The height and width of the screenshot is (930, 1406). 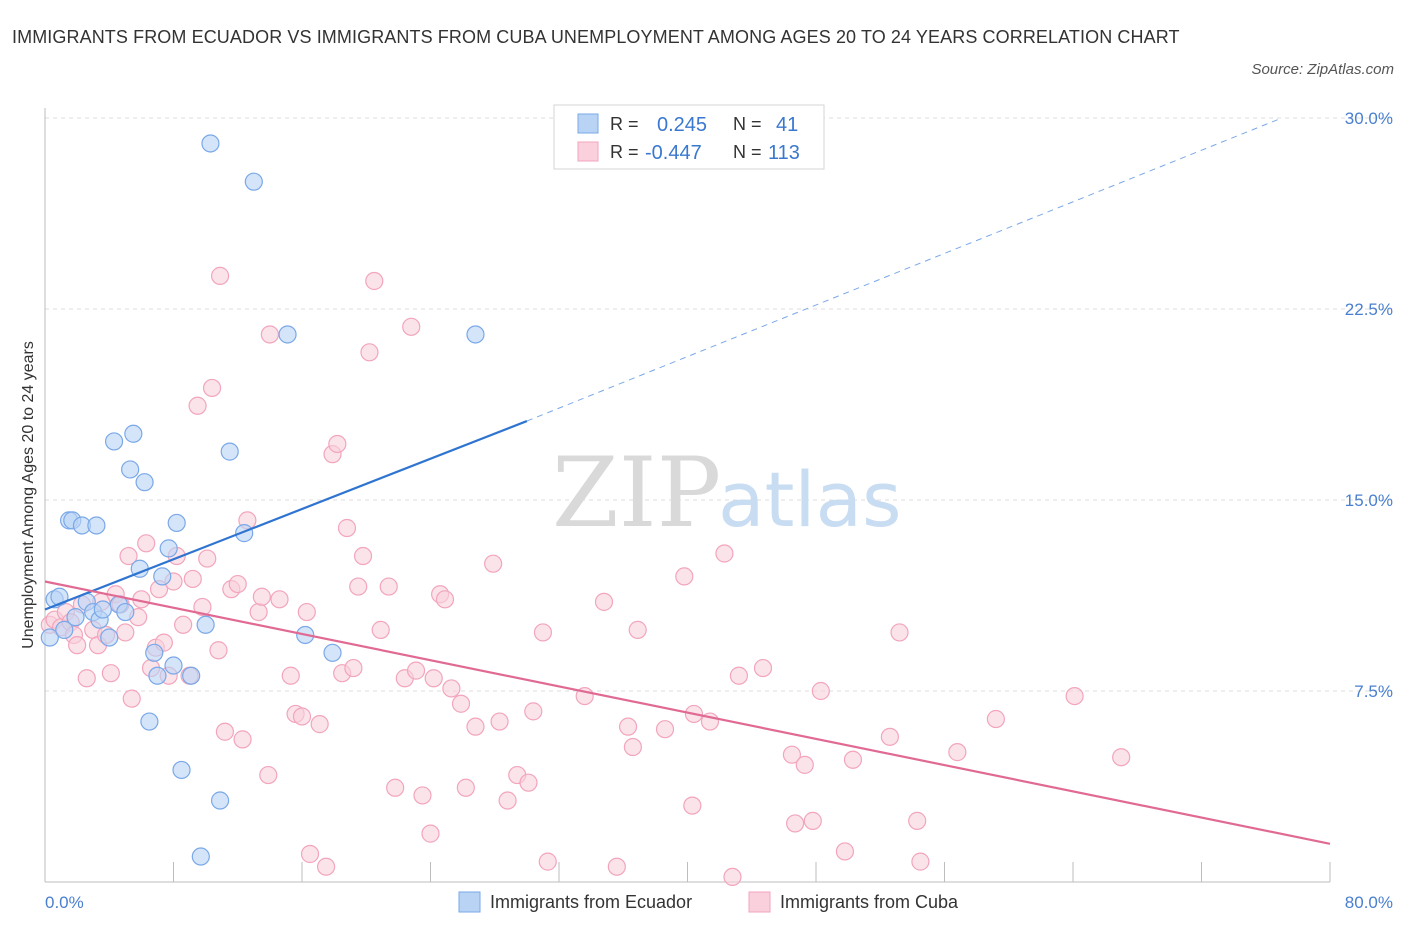 What do you see at coordinates (810, 499) in the screenshot?
I see `watermark-atlas: atlas` at bounding box center [810, 499].